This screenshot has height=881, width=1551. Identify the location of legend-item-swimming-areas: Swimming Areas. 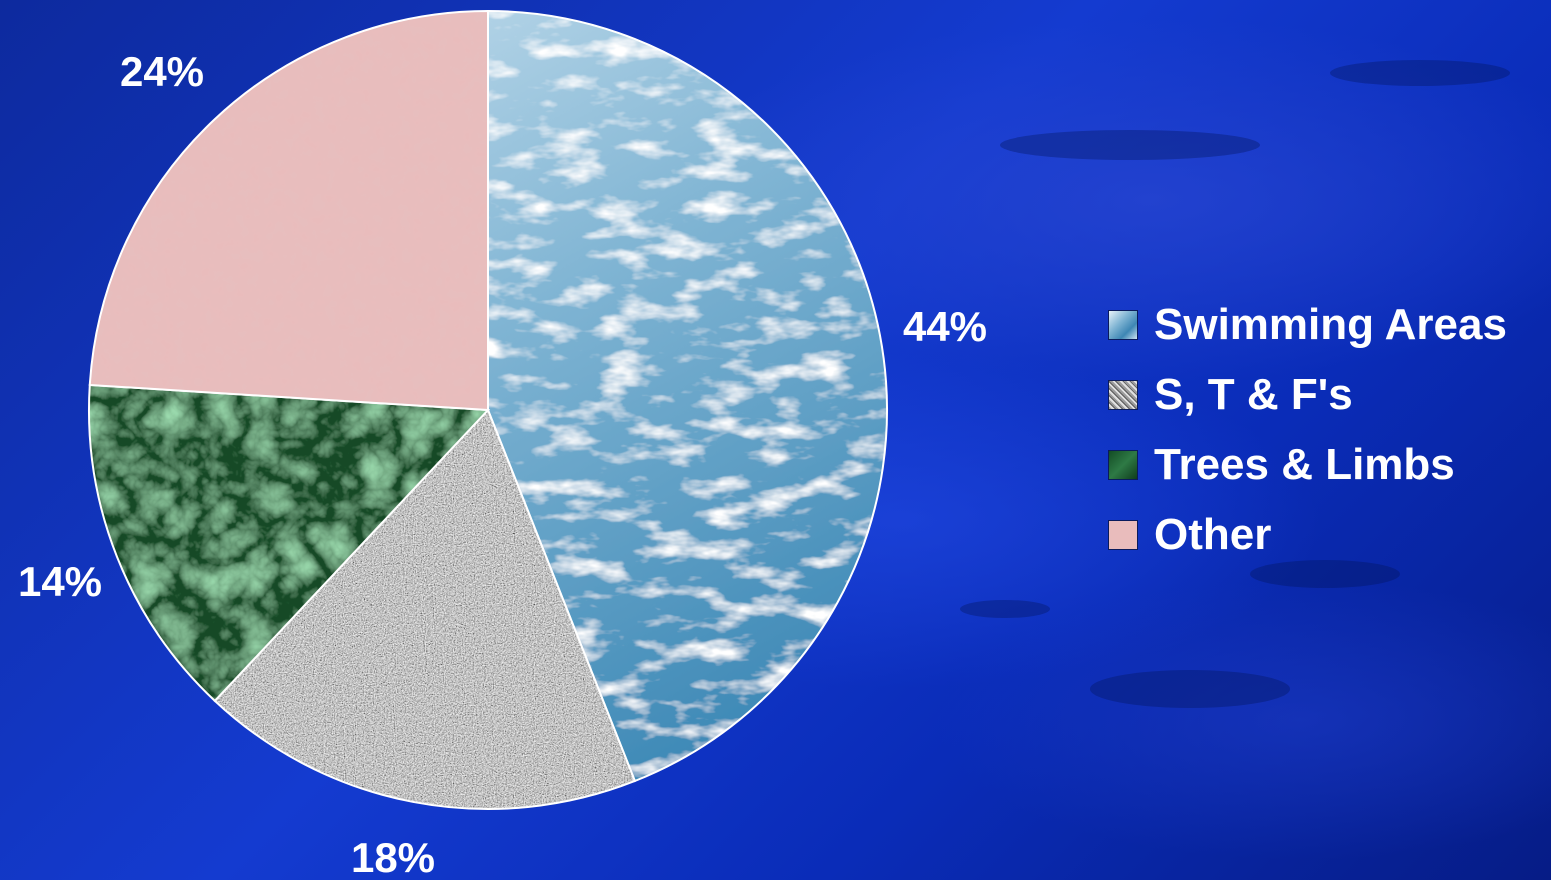
(1307, 325).